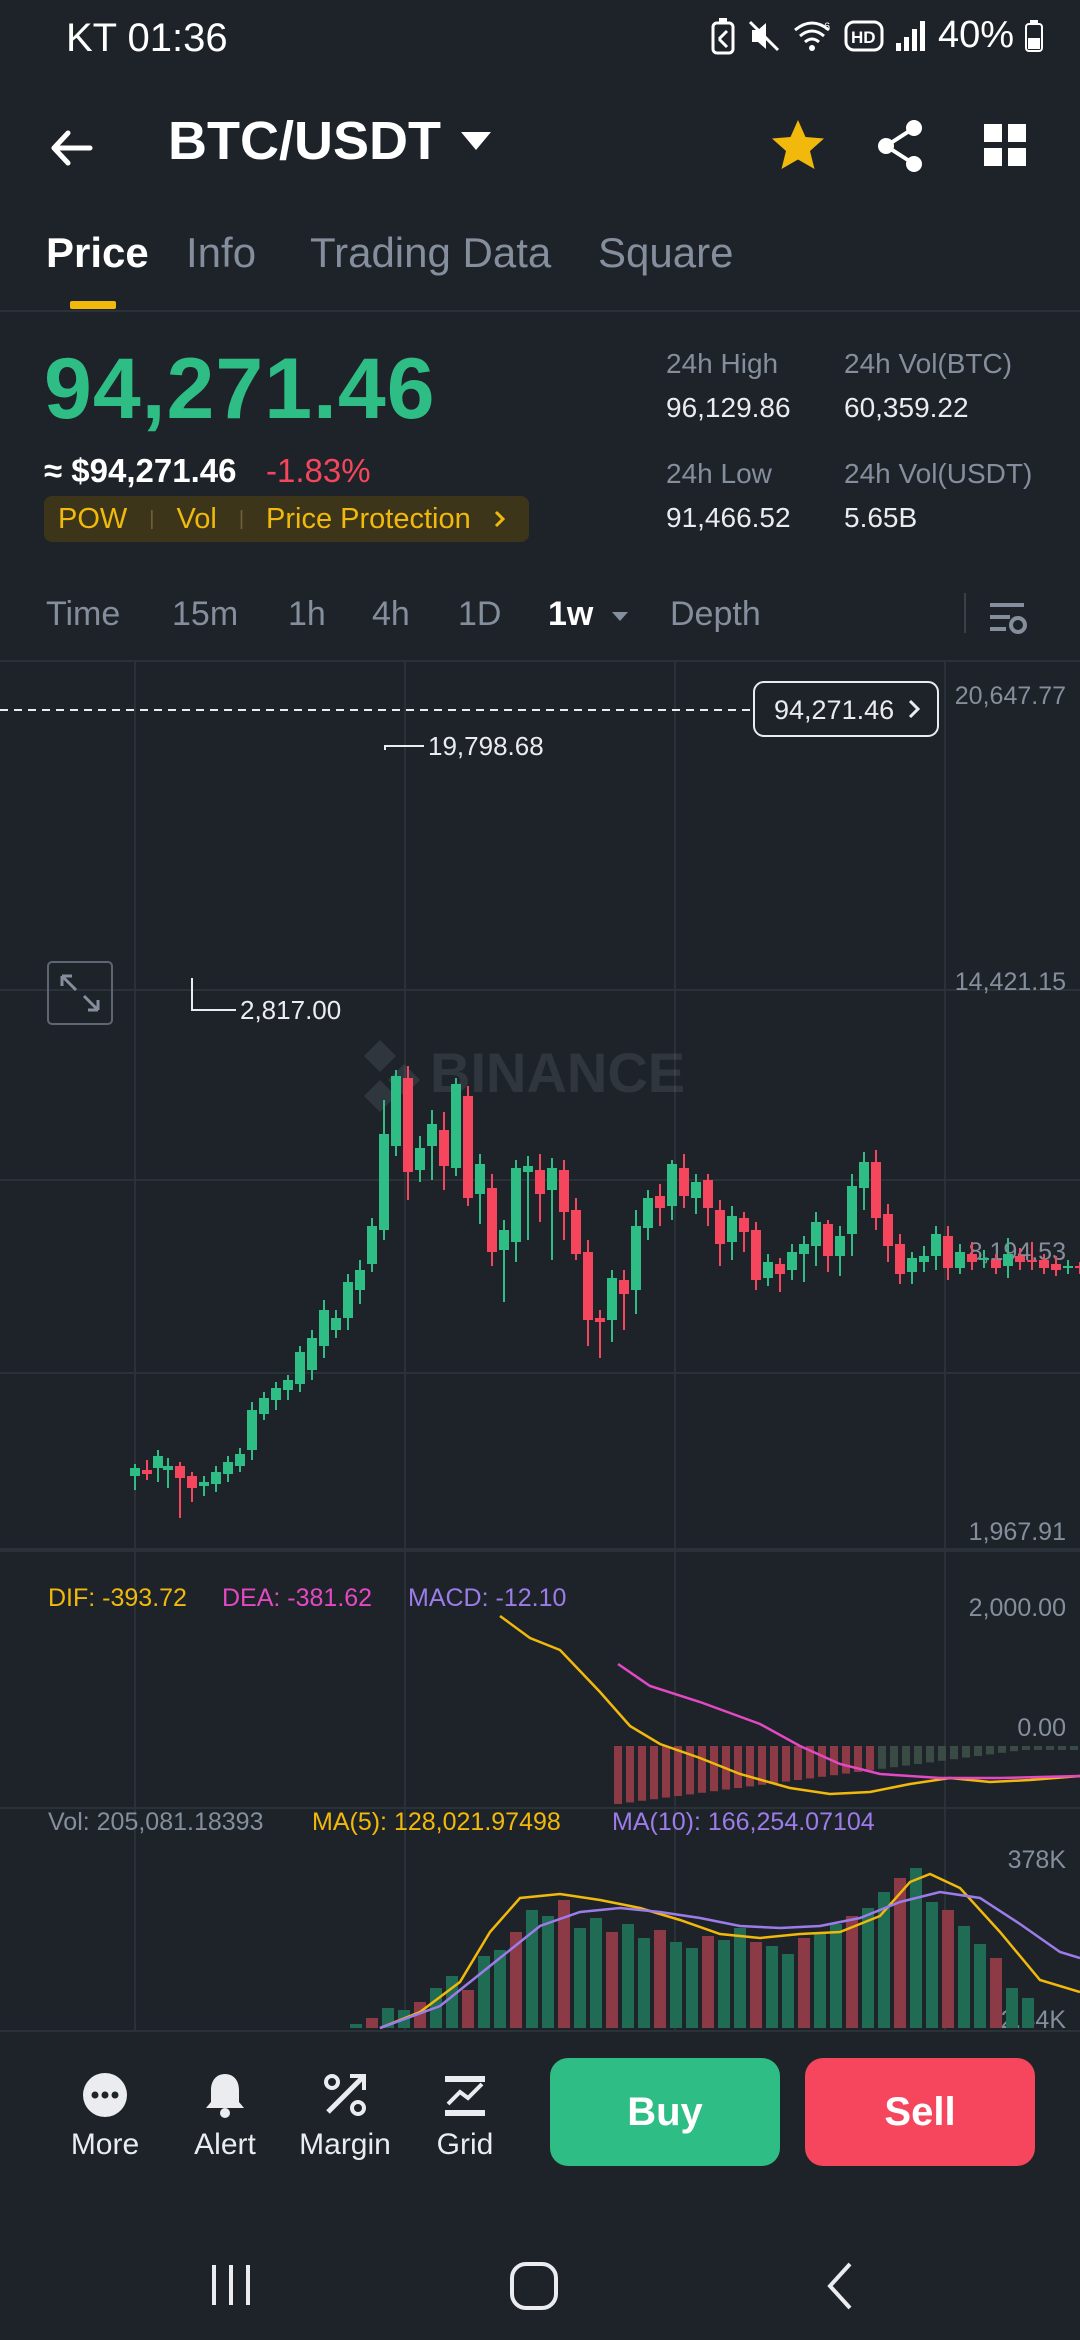  Describe the element at coordinates (391, 614) in the screenshot. I see `timeframe-4h: 4h` at that location.